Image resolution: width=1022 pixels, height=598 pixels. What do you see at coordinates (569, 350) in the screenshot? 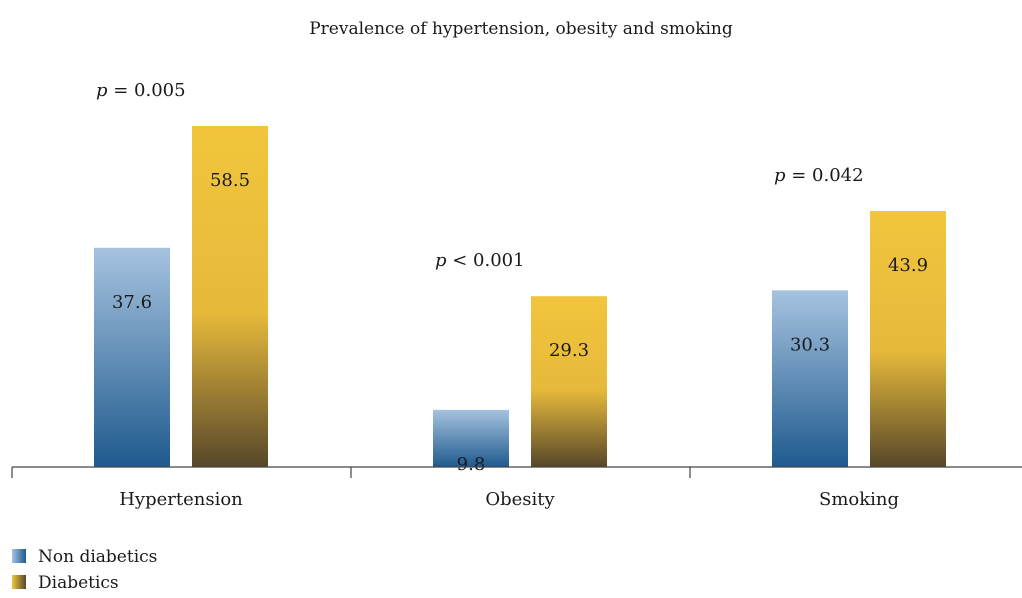
I see `bar-value-label-diabetics-obesity: 29.3` at bounding box center [569, 350].